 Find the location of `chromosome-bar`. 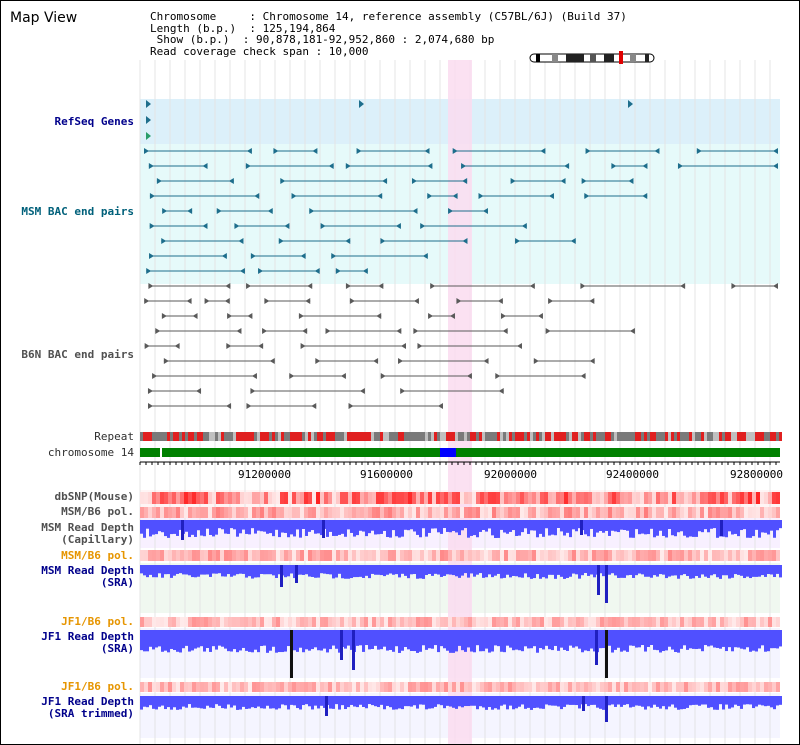

chromosome-bar is located at coordinates (460, 452).